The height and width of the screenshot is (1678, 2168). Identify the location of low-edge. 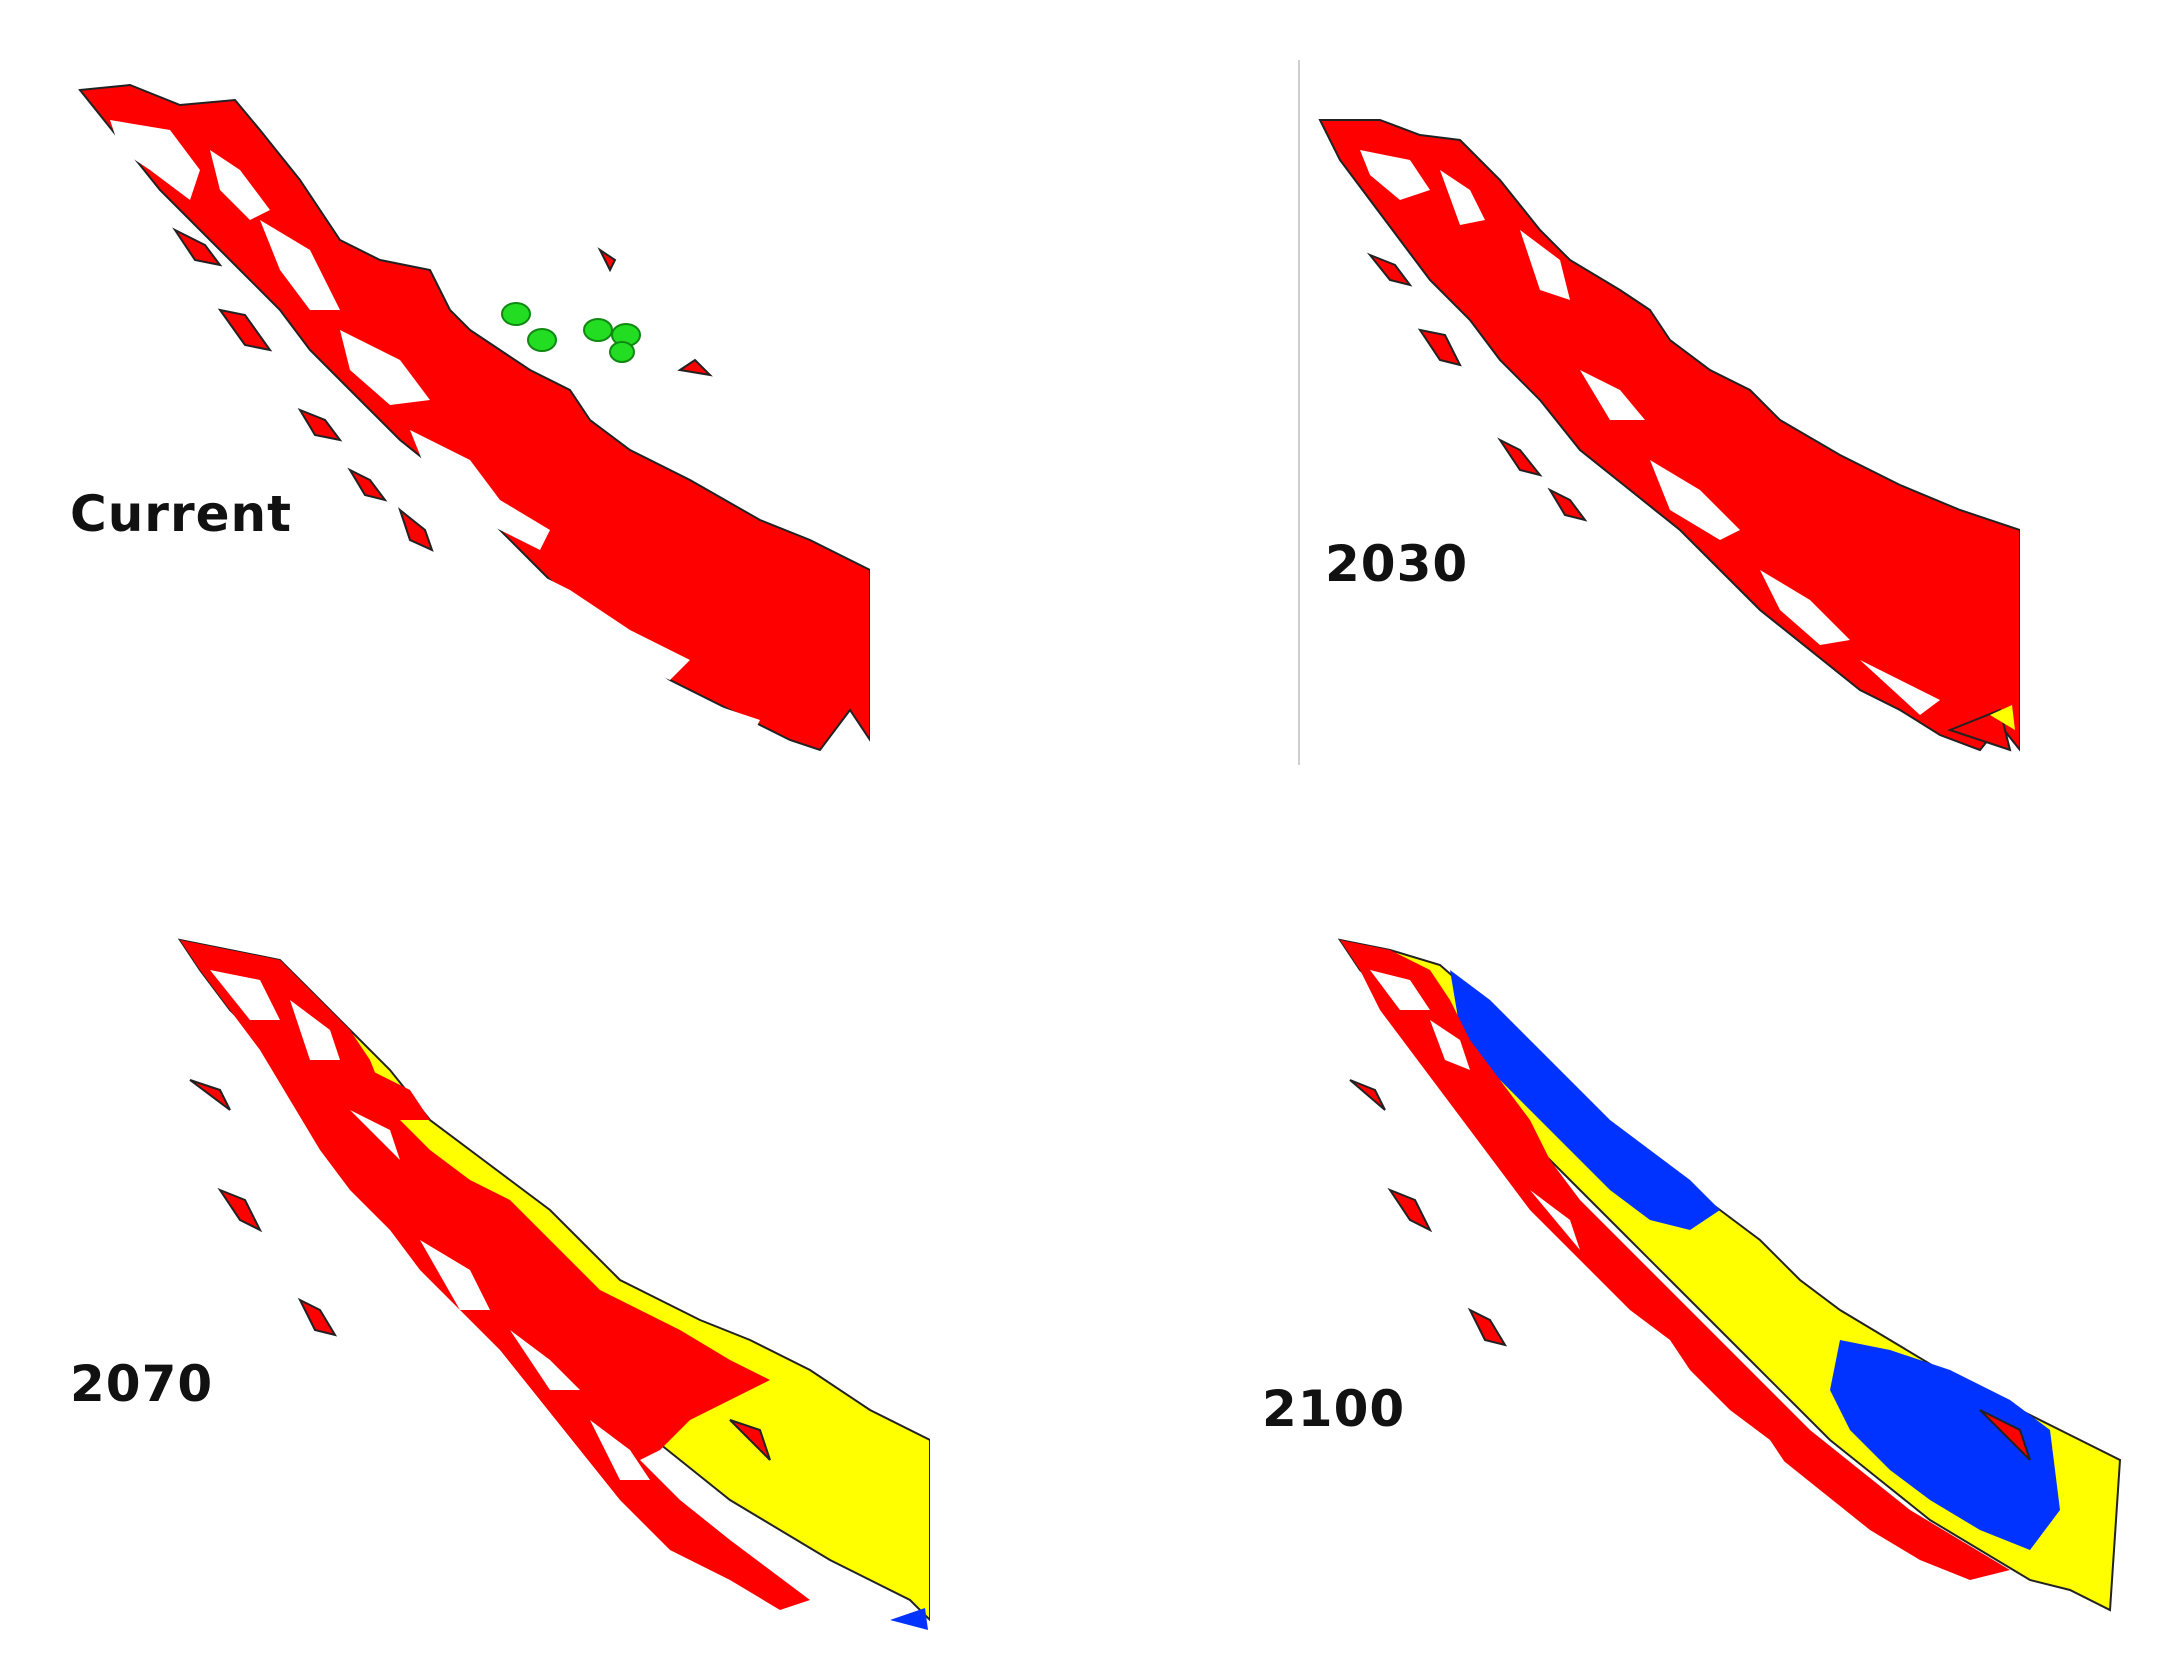
(909, 1619).